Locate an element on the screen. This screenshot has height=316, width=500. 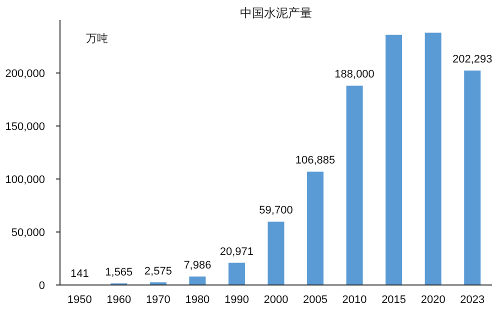
x-tick-label: 2000 is located at coordinates (276, 300).